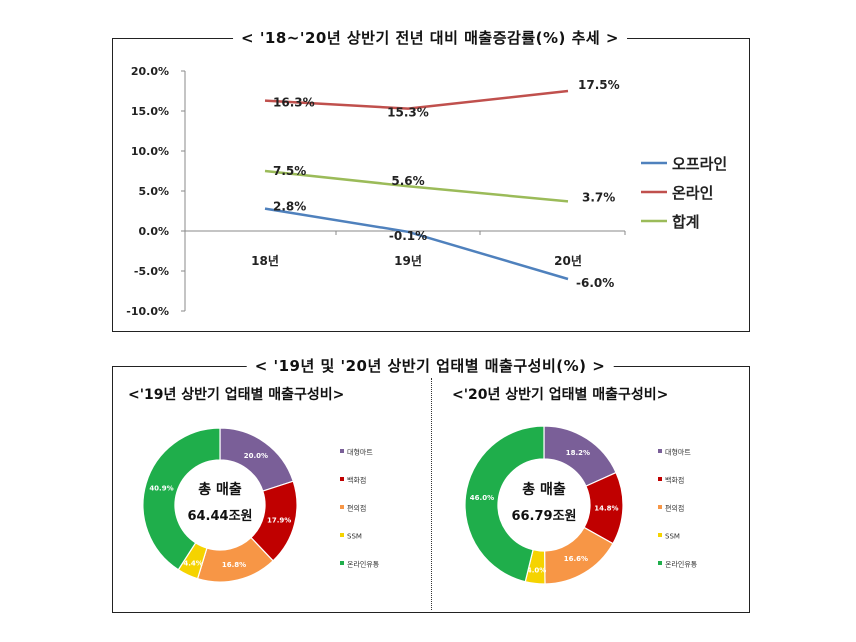 Image resolution: width=856 pixels, height=642 pixels. Describe the element at coordinates (482, 498) in the screenshot. I see `donut-2020-slice-label: 46.0%` at that location.